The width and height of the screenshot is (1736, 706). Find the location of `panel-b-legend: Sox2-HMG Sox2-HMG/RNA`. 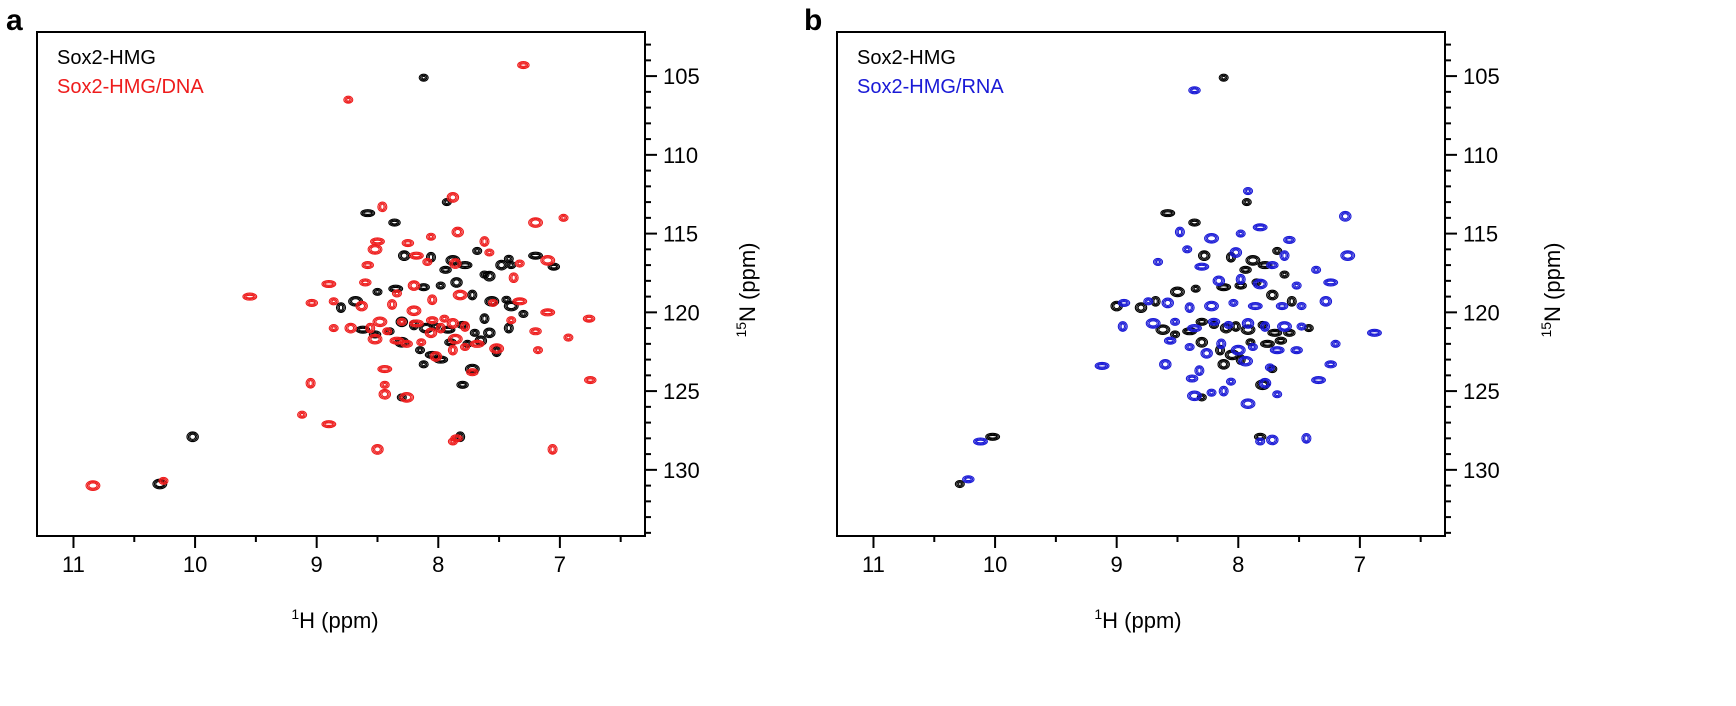

panel-b-legend: Sox2-HMG Sox2-HMG/RNA is located at coordinates (930, 72).